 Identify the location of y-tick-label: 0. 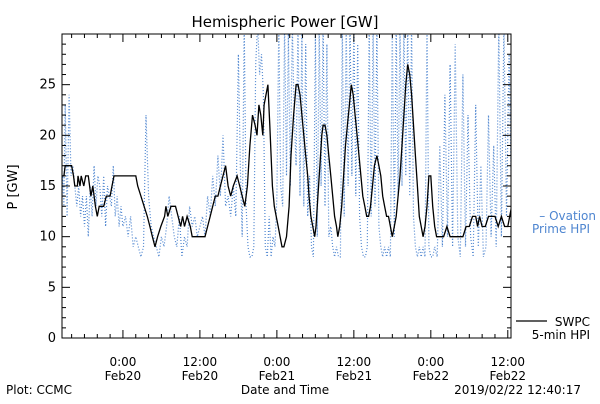
(52, 338).